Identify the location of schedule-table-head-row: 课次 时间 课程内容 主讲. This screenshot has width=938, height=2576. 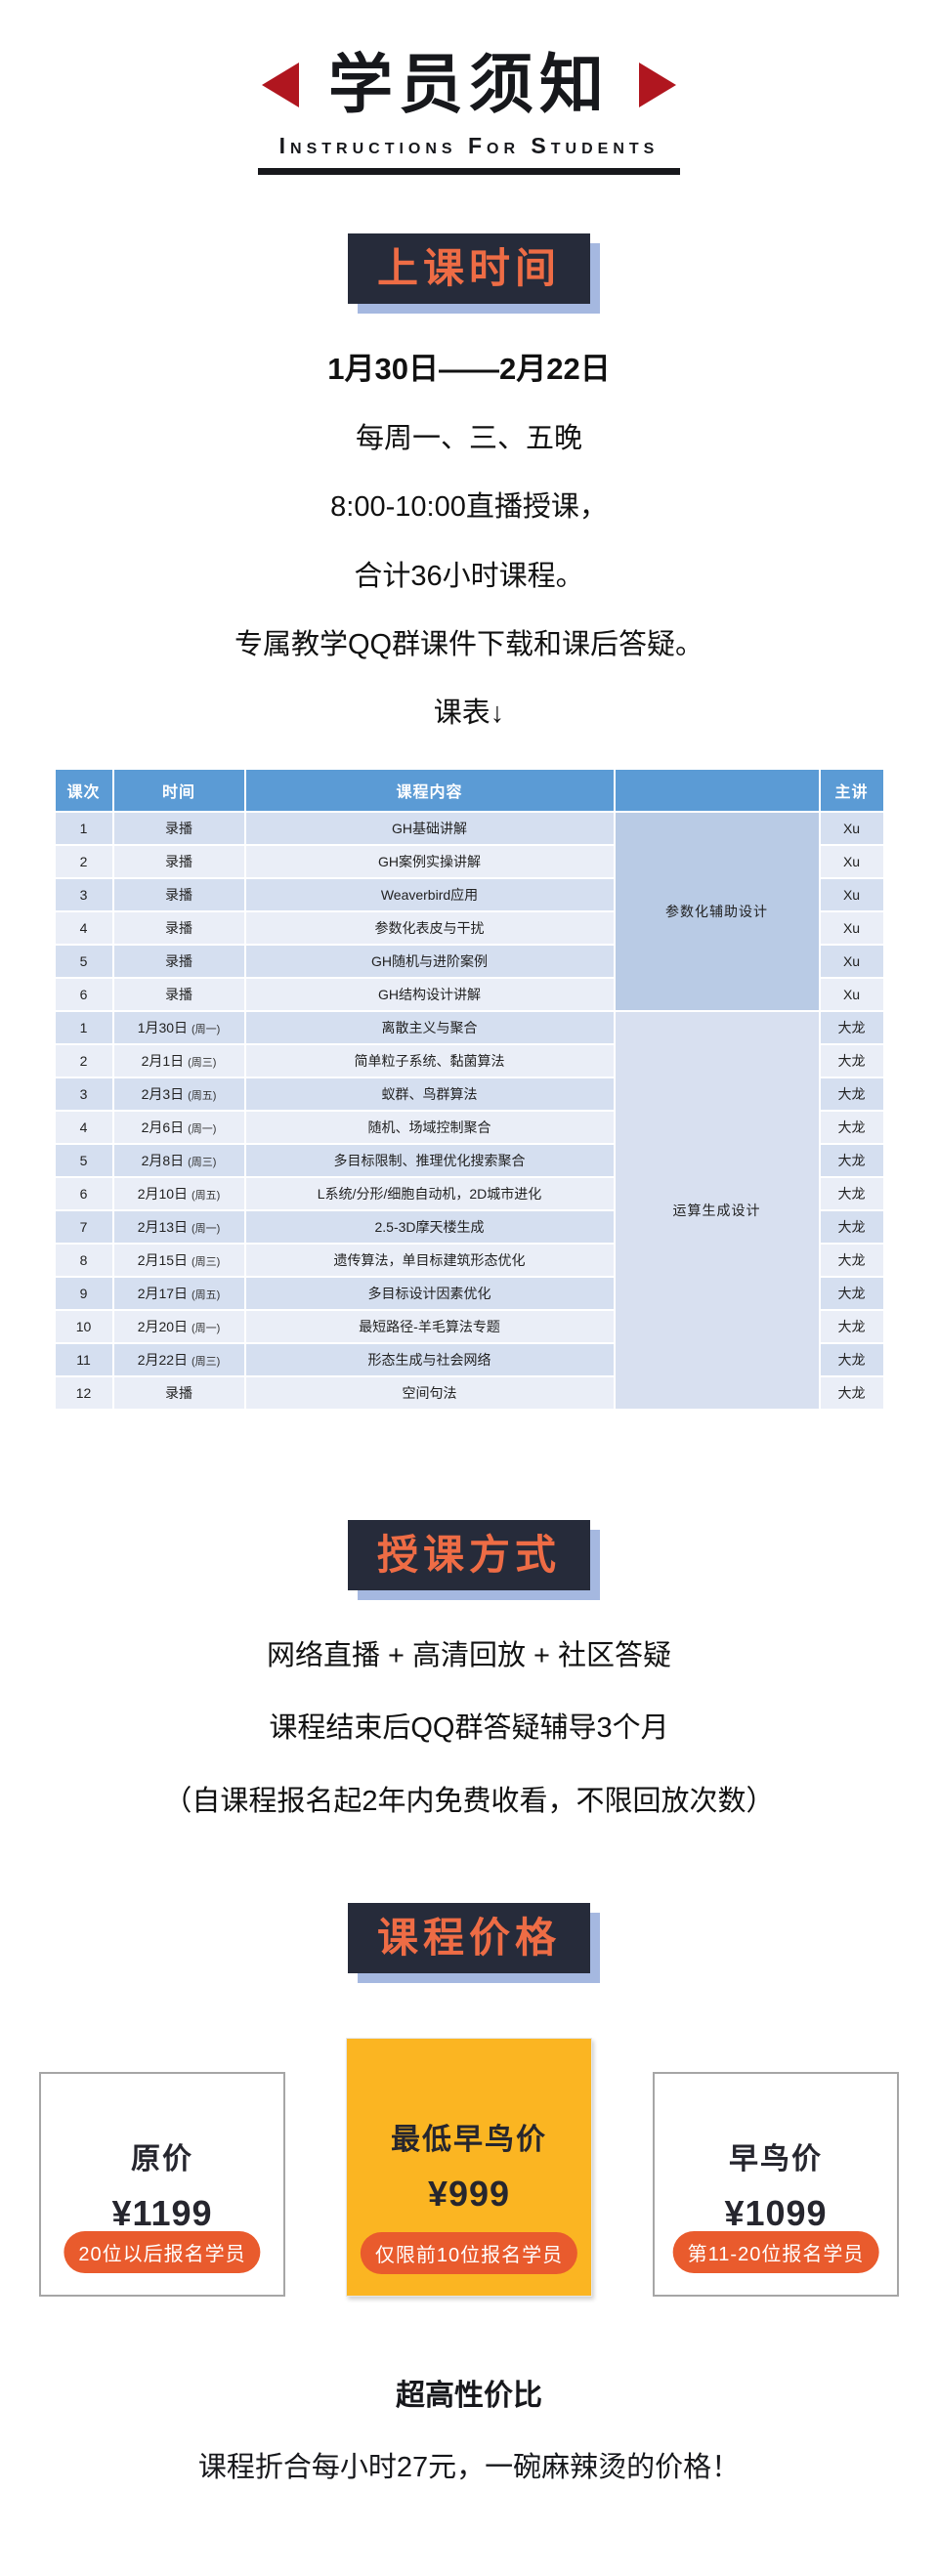
(469, 791).